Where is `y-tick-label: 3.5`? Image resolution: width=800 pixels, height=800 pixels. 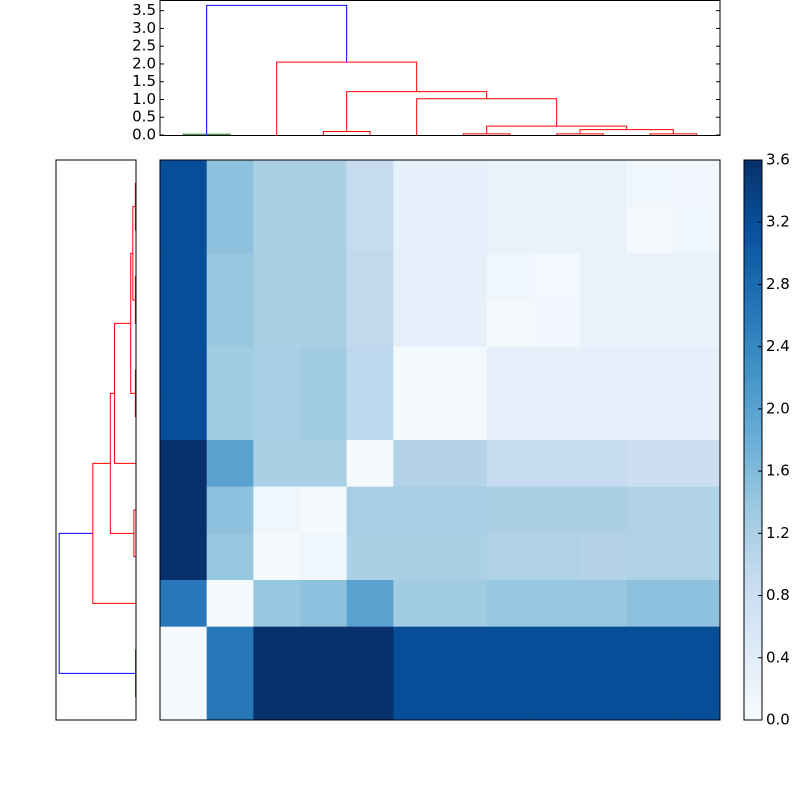 y-tick-label: 3.5 is located at coordinates (144, 10).